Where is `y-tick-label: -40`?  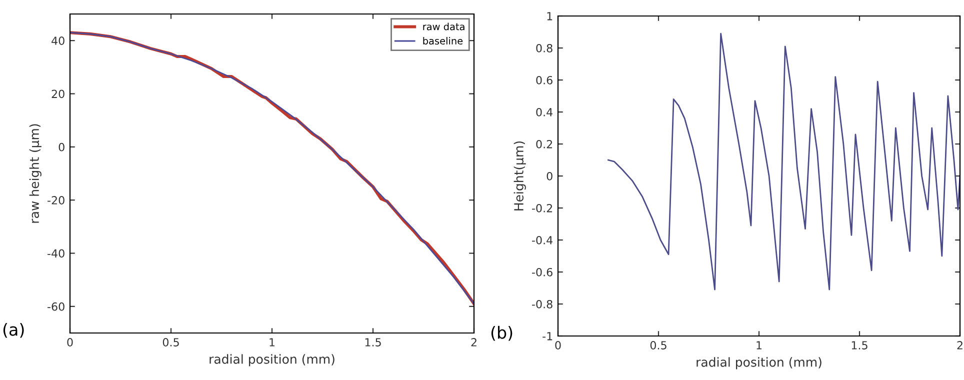
y-tick-label: -40 is located at coordinates (56, 253).